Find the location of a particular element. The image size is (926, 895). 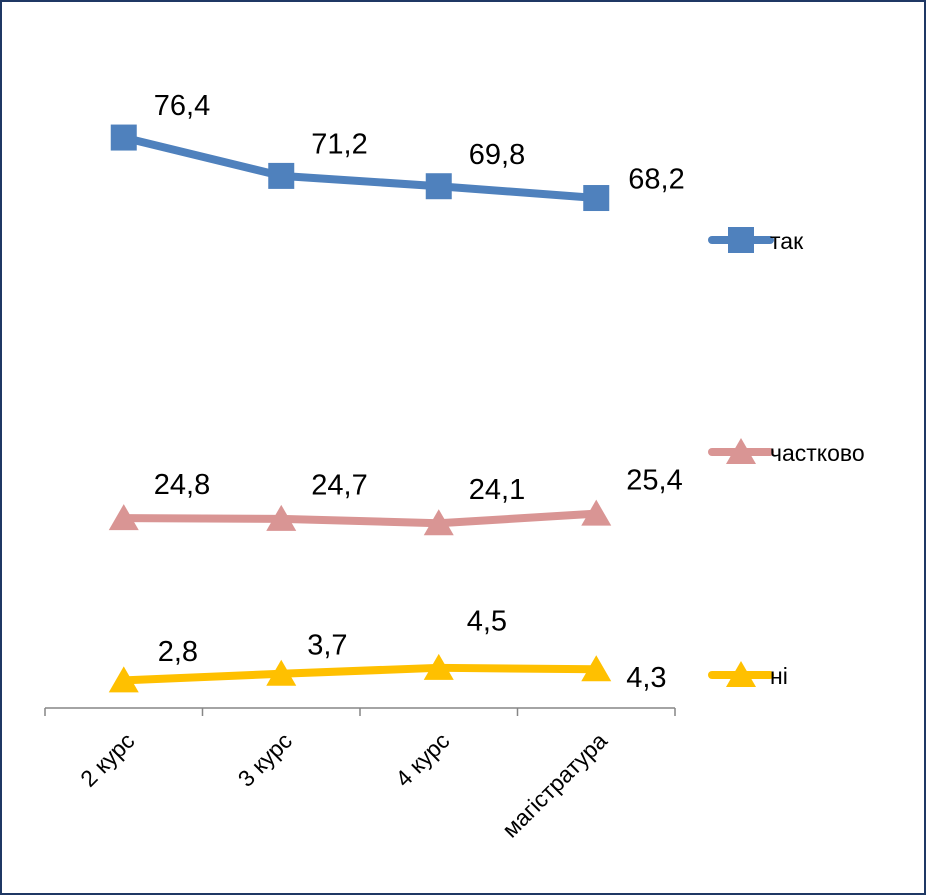

data-label: 25,4 is located at coordinates (654, 480).